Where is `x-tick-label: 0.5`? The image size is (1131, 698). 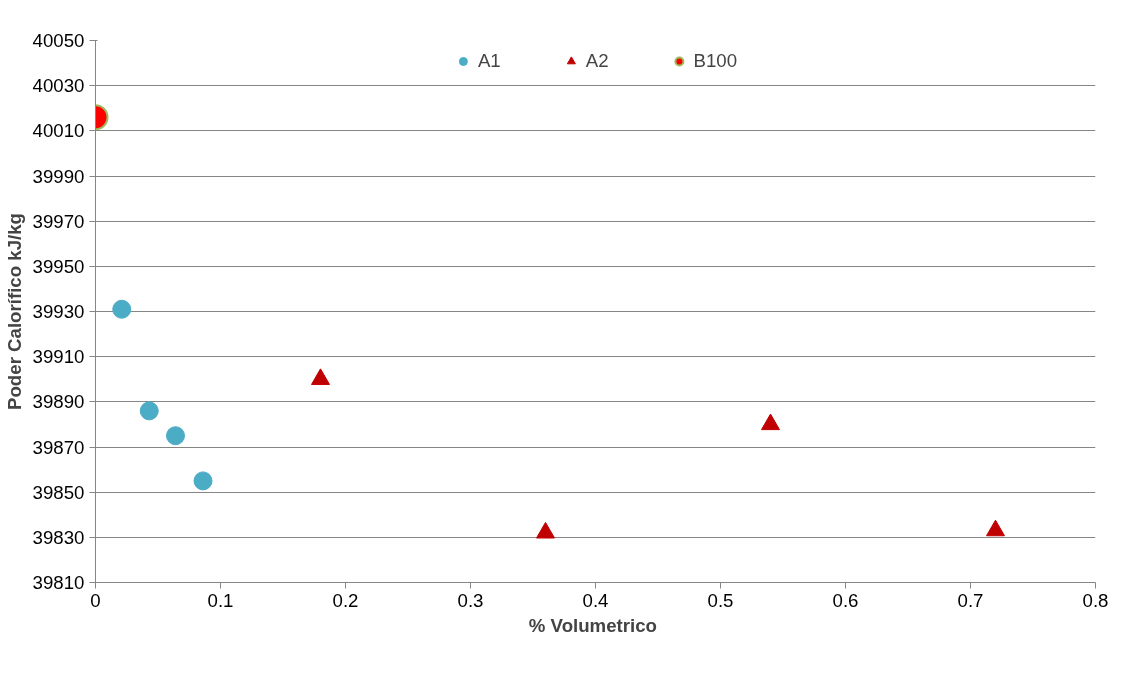 x-tick-label: 0.5 is located at coordinates (720, 600).